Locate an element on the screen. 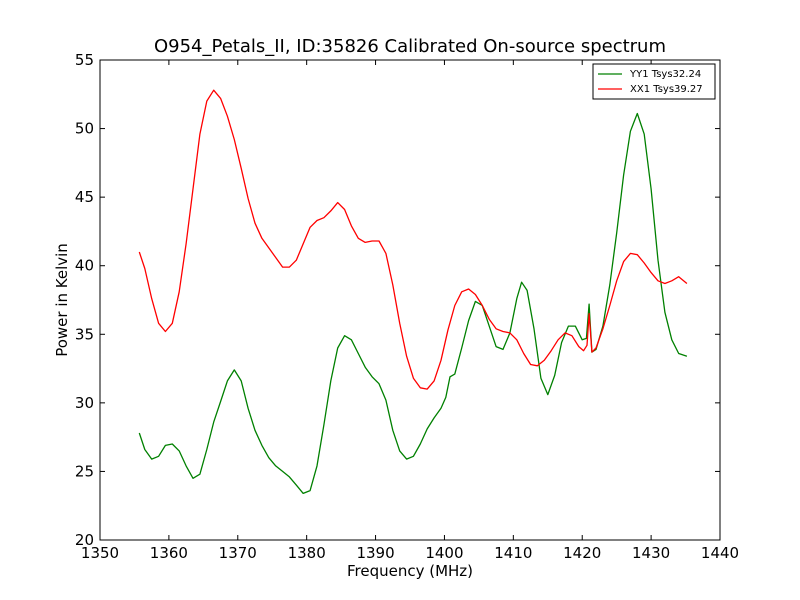 The height and width of the screenshot is (600, 800). y-axis-label: Power in Kelvin is located at coordinates (62, 300).